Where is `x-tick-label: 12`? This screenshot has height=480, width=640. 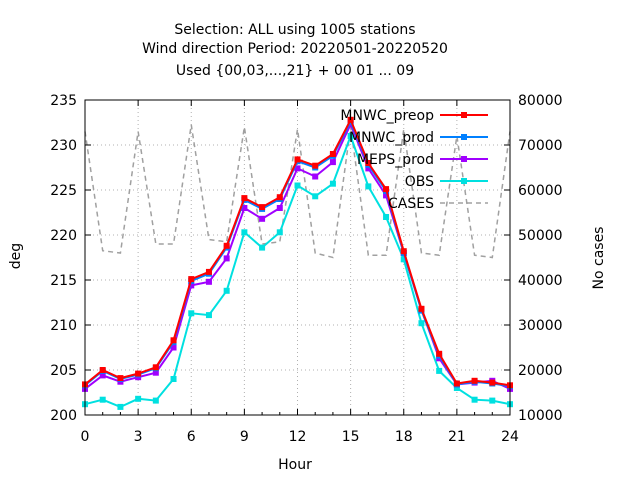
x-tick-label: 12 is located at coordinates (298, 437).